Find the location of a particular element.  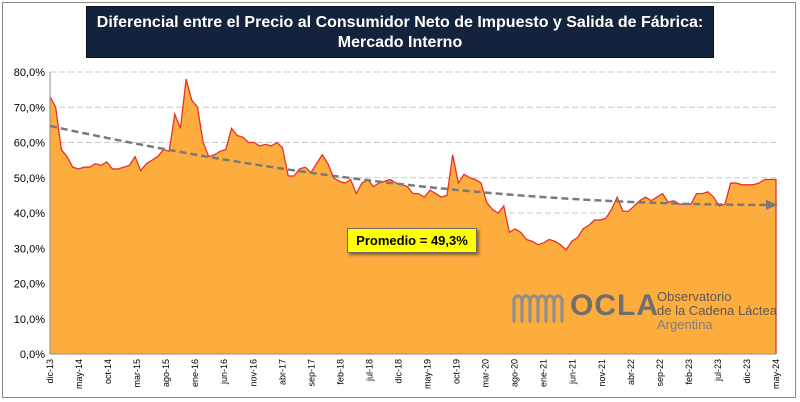

x-tick-label: jun-16 is located at coordinates (224, 372).